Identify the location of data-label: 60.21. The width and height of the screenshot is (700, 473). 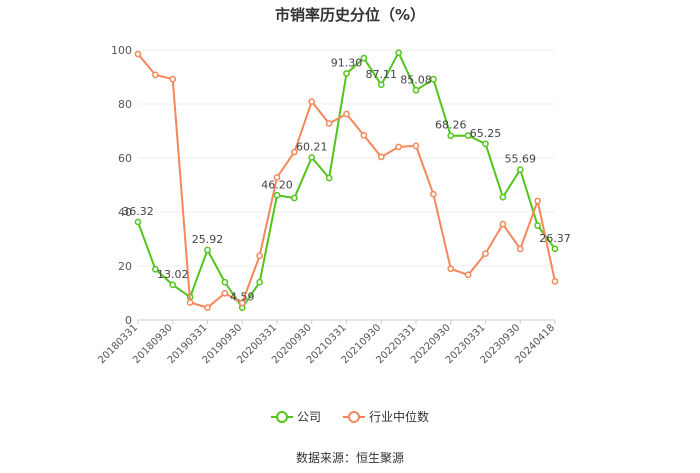
(312, 146).